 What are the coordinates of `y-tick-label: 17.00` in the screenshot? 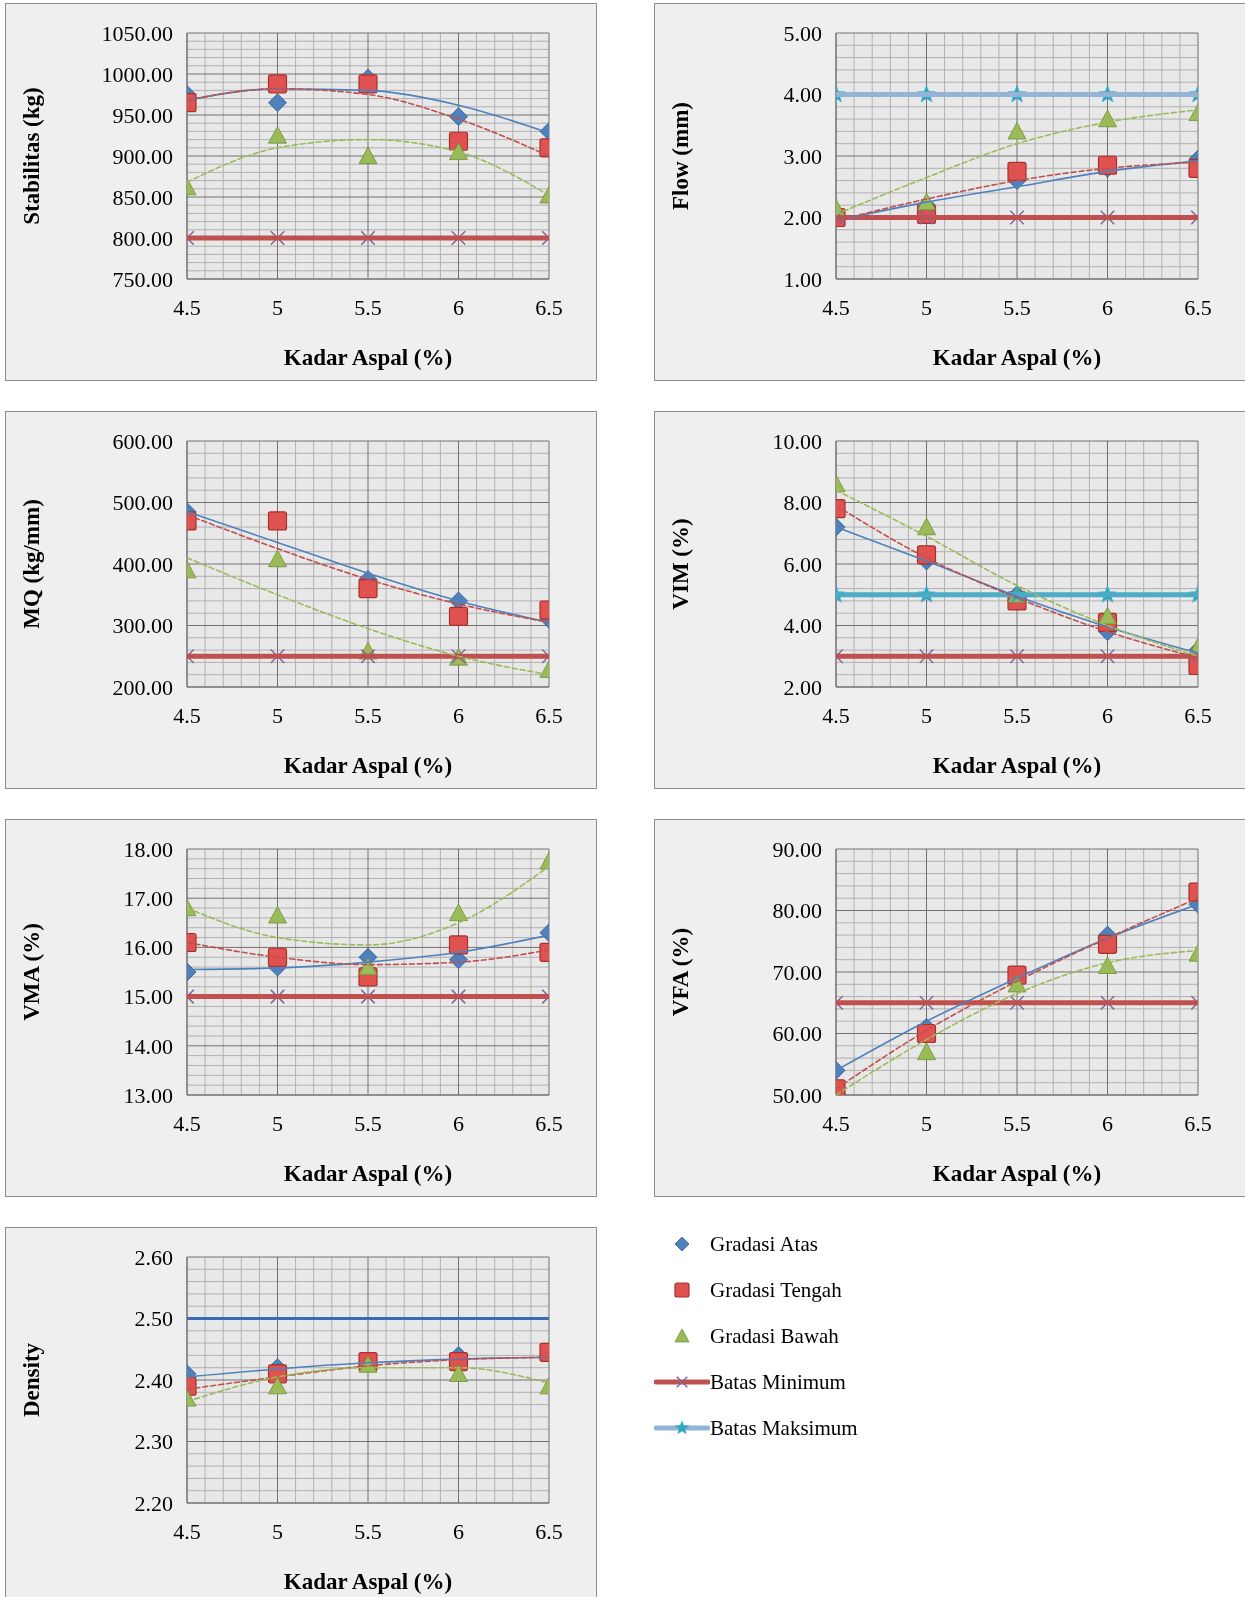 It's located at (148, 899).